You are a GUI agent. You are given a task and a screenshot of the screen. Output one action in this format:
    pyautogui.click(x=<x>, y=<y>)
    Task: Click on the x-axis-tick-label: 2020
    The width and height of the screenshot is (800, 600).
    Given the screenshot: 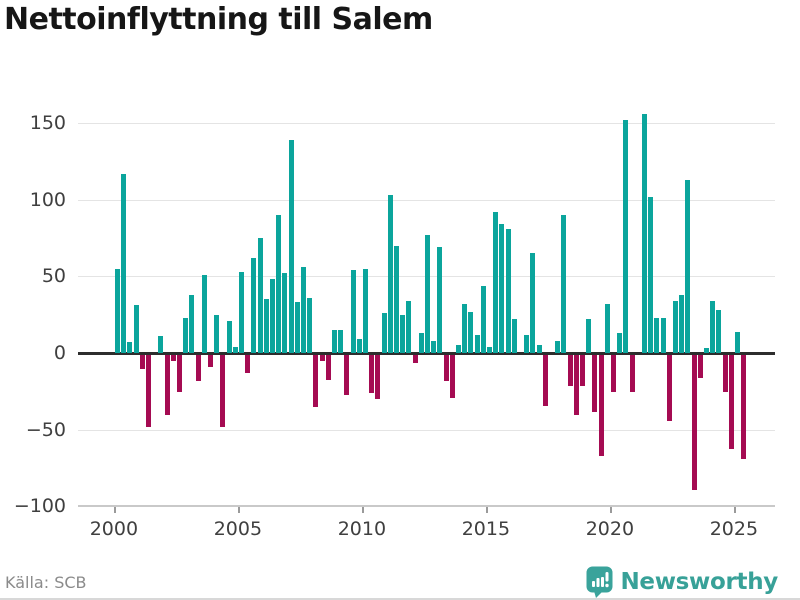 What is the action you would take?
    pyautogui.click(x=610, y=529)
    